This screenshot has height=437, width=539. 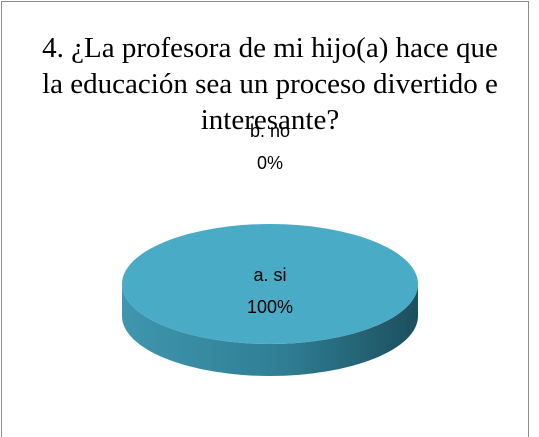 What do you see at coordinates (270, 163) in the screenshot?
I see `data-label-value: 0%` at bounding box center [270, 163].